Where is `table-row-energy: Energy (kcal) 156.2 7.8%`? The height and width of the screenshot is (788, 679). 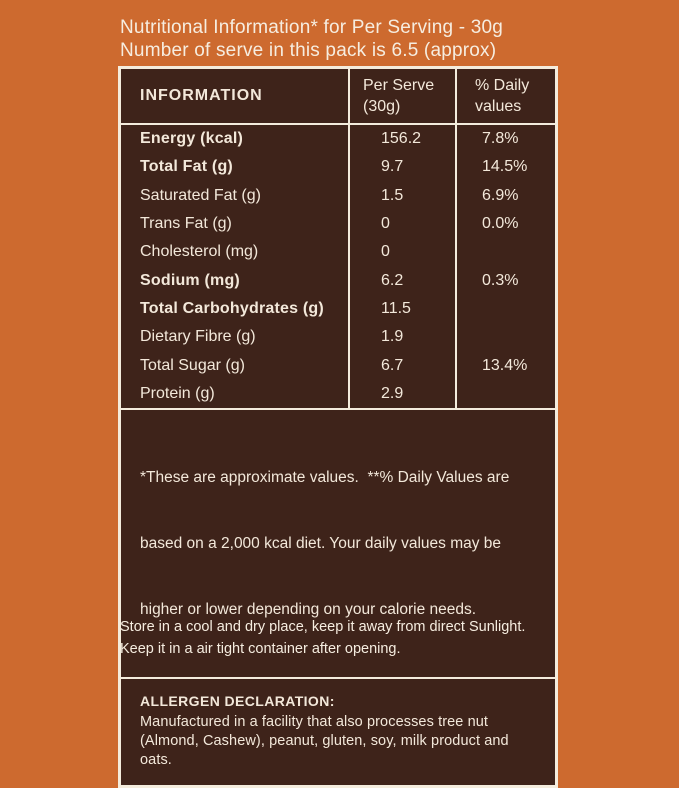 table-row-energy: Energy (kcal) 156.2 7.8% is located at coordinates (338, 139).